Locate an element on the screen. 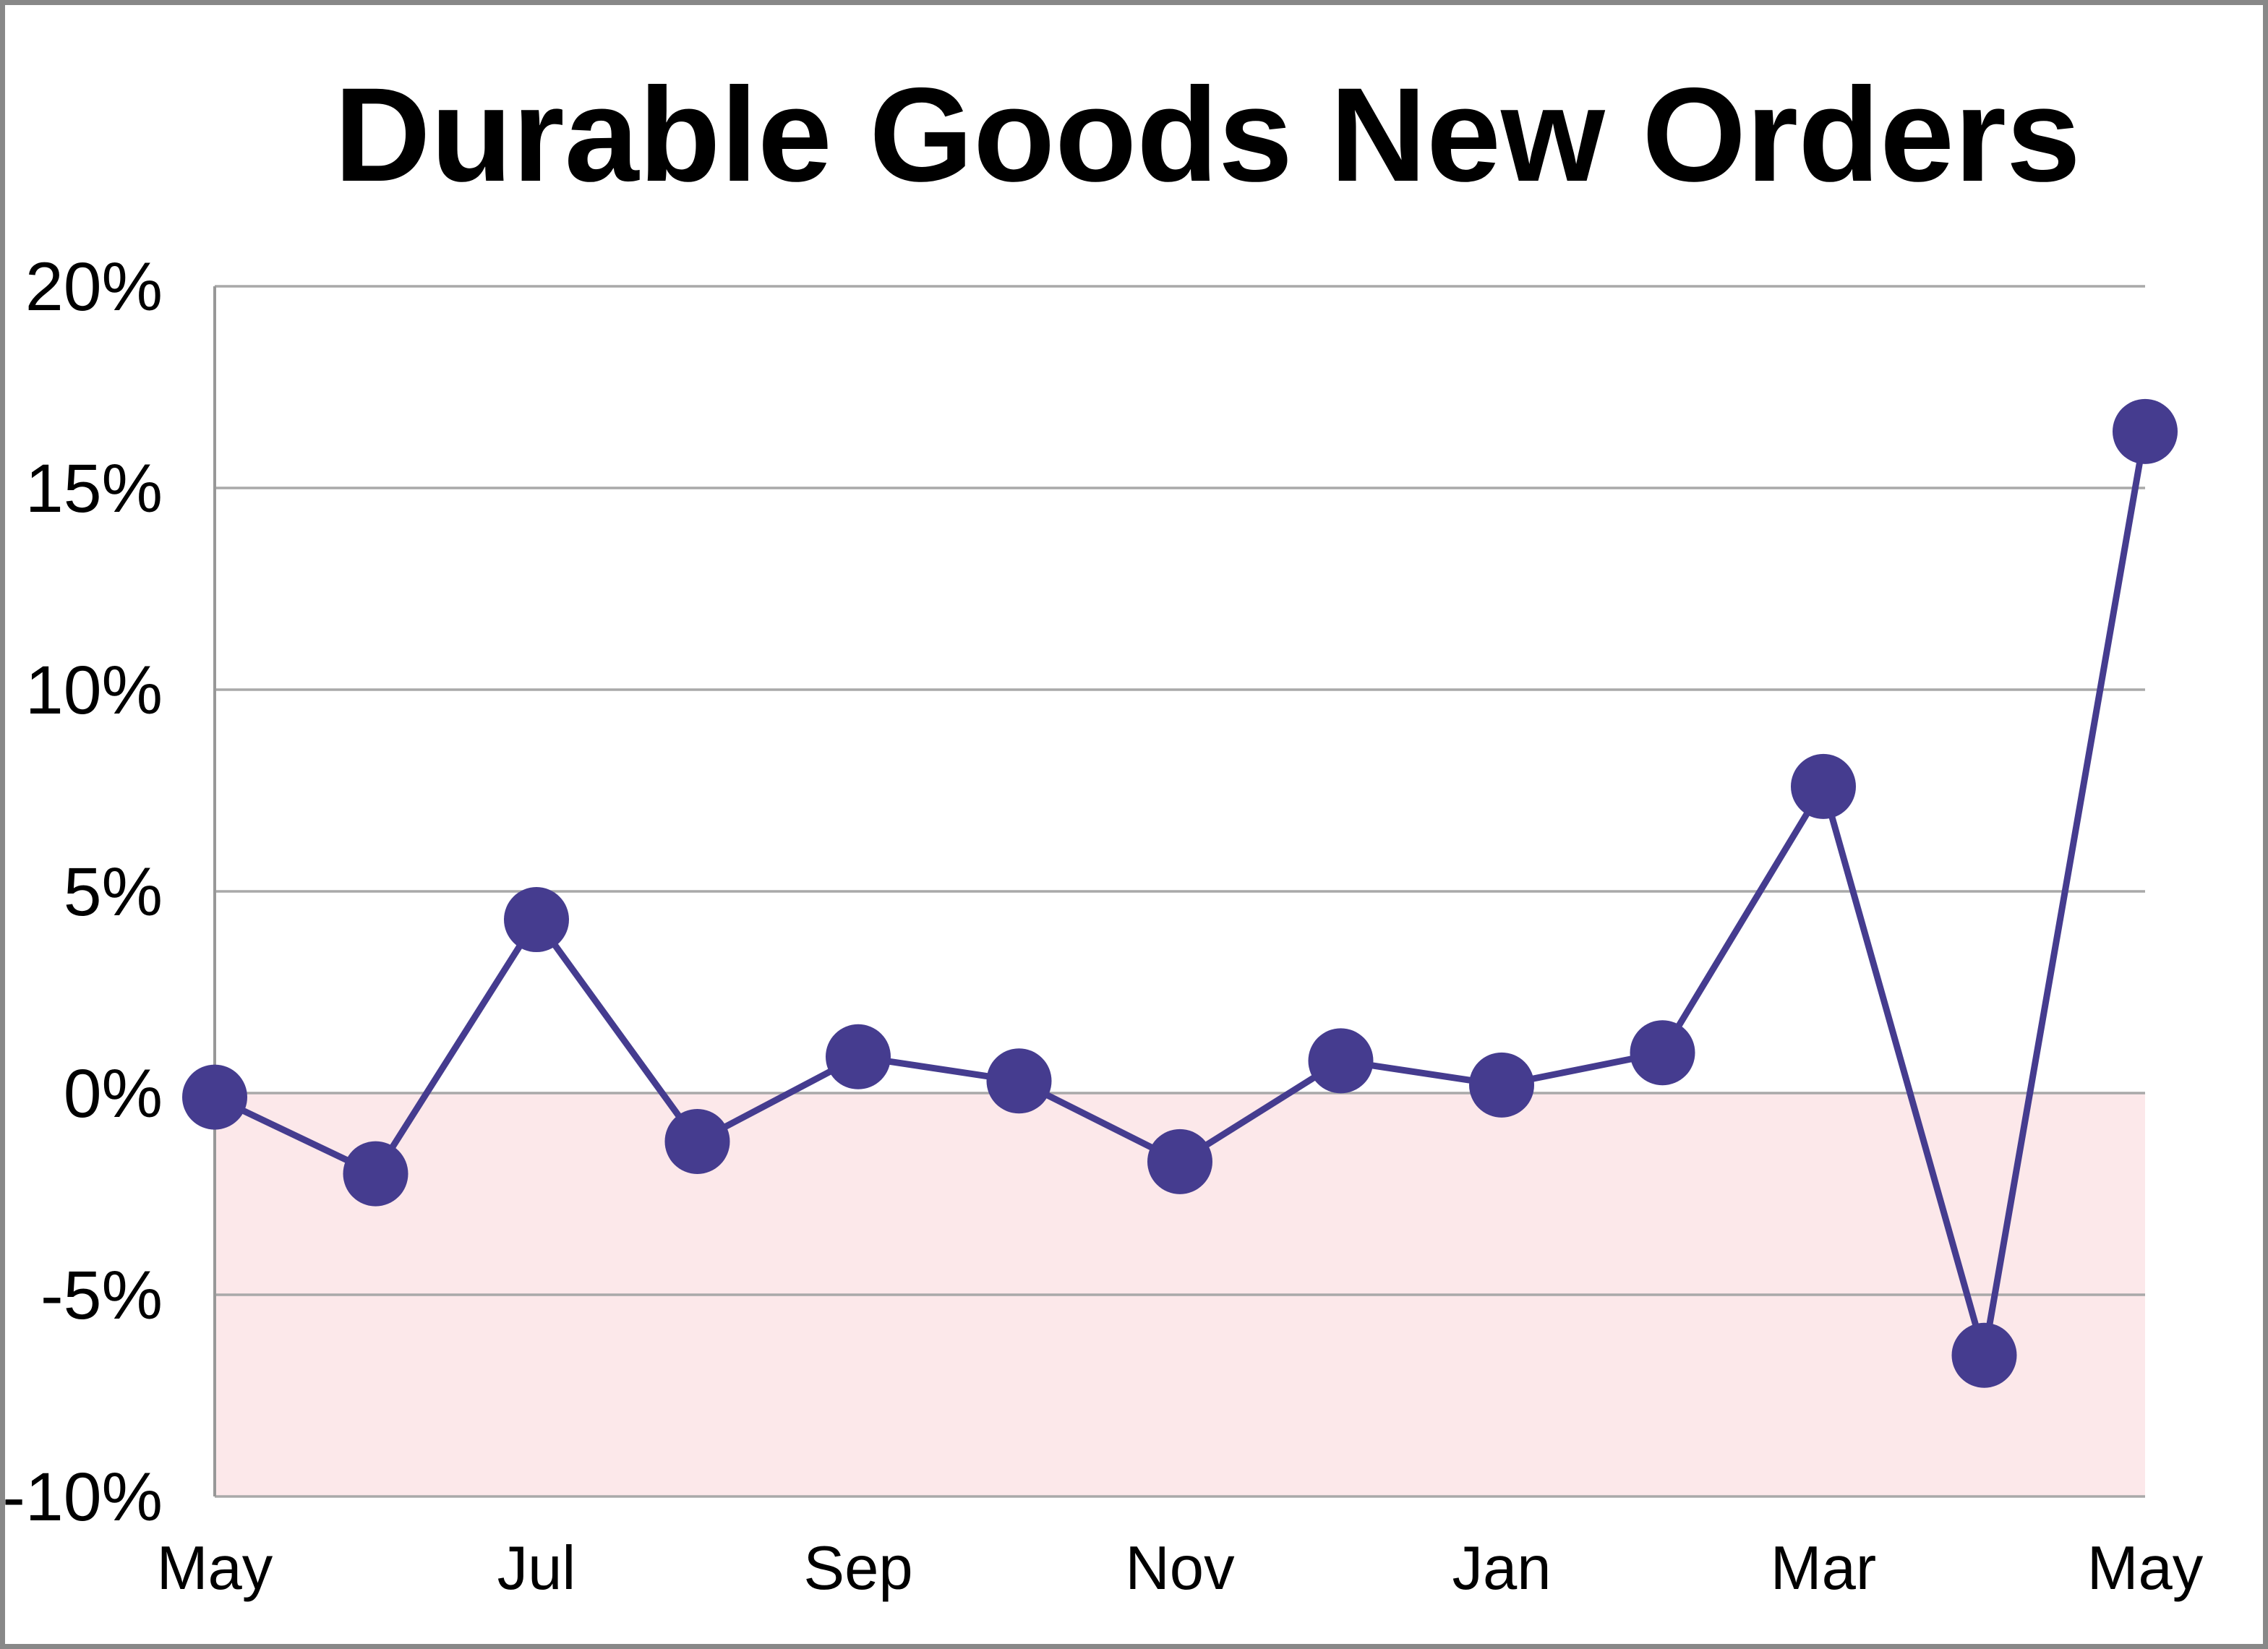 This screenshot has width=2268, height=1649. x-tick-label: Mar is located at coordinates (1824, 1569).